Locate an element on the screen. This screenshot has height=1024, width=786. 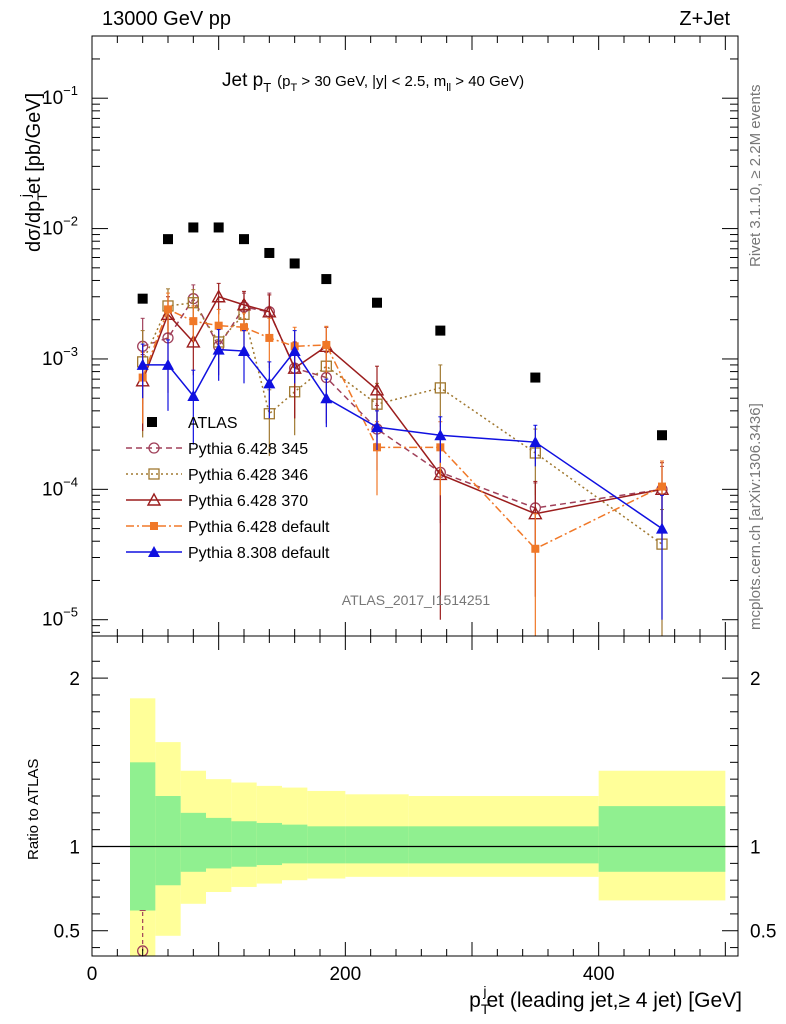
mcplots-note: mcplots.cern.ch [arXiv:1306.3436] is located at coordinates (755, 516).